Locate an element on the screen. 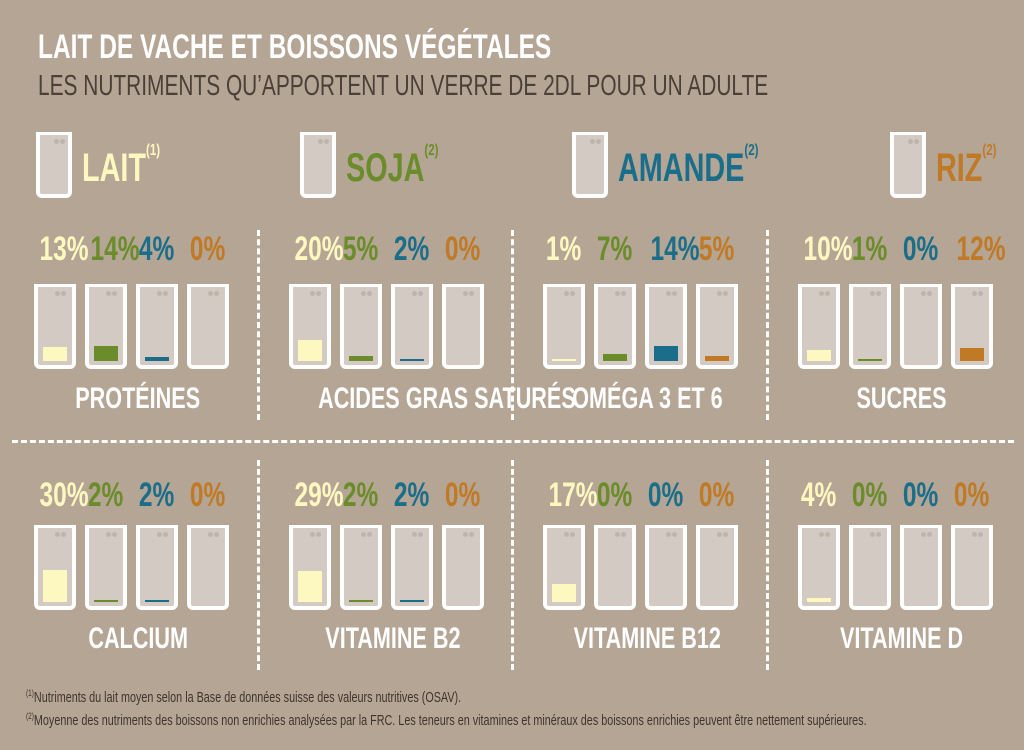  data-label: 20% is located at coordinates (319, 249).